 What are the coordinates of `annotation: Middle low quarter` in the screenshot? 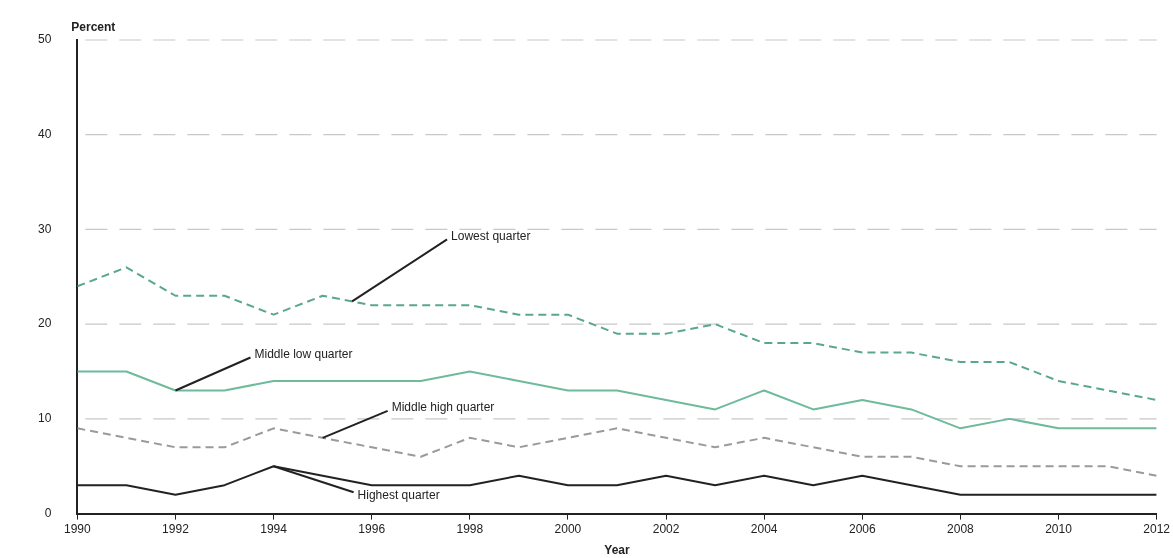 It's located at (303, 353).